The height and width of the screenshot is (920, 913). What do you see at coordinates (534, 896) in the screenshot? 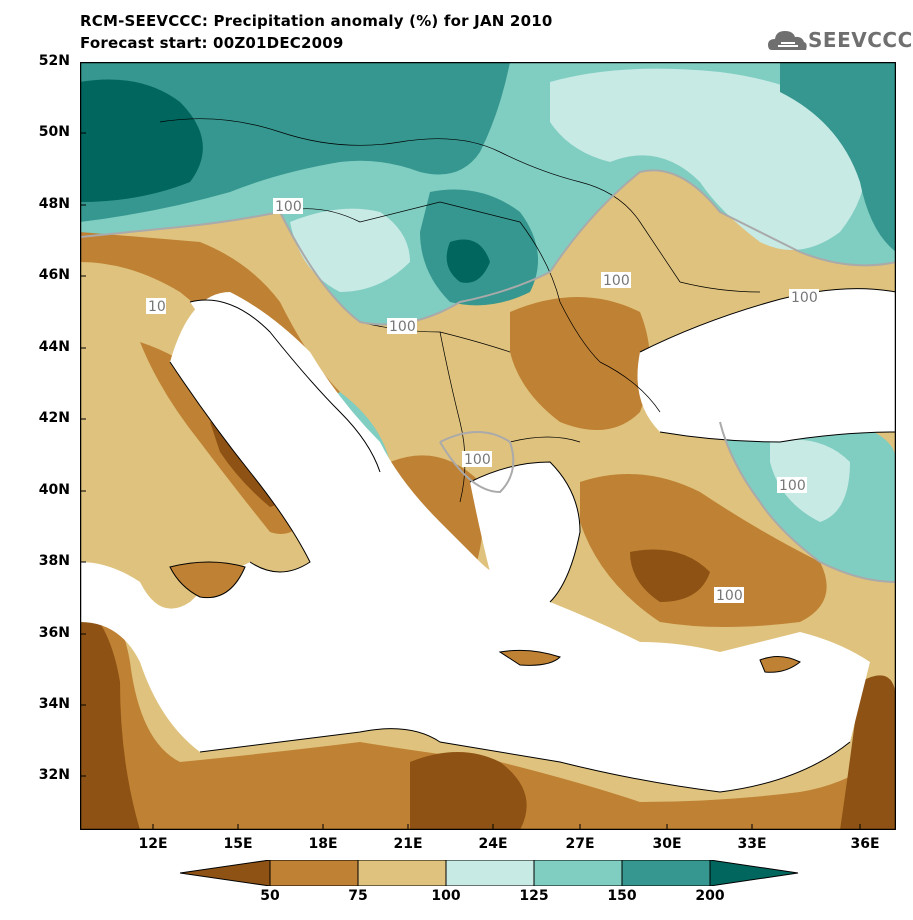
I see `colorbar-tick-label: 125` at bounding box center [534, 896].